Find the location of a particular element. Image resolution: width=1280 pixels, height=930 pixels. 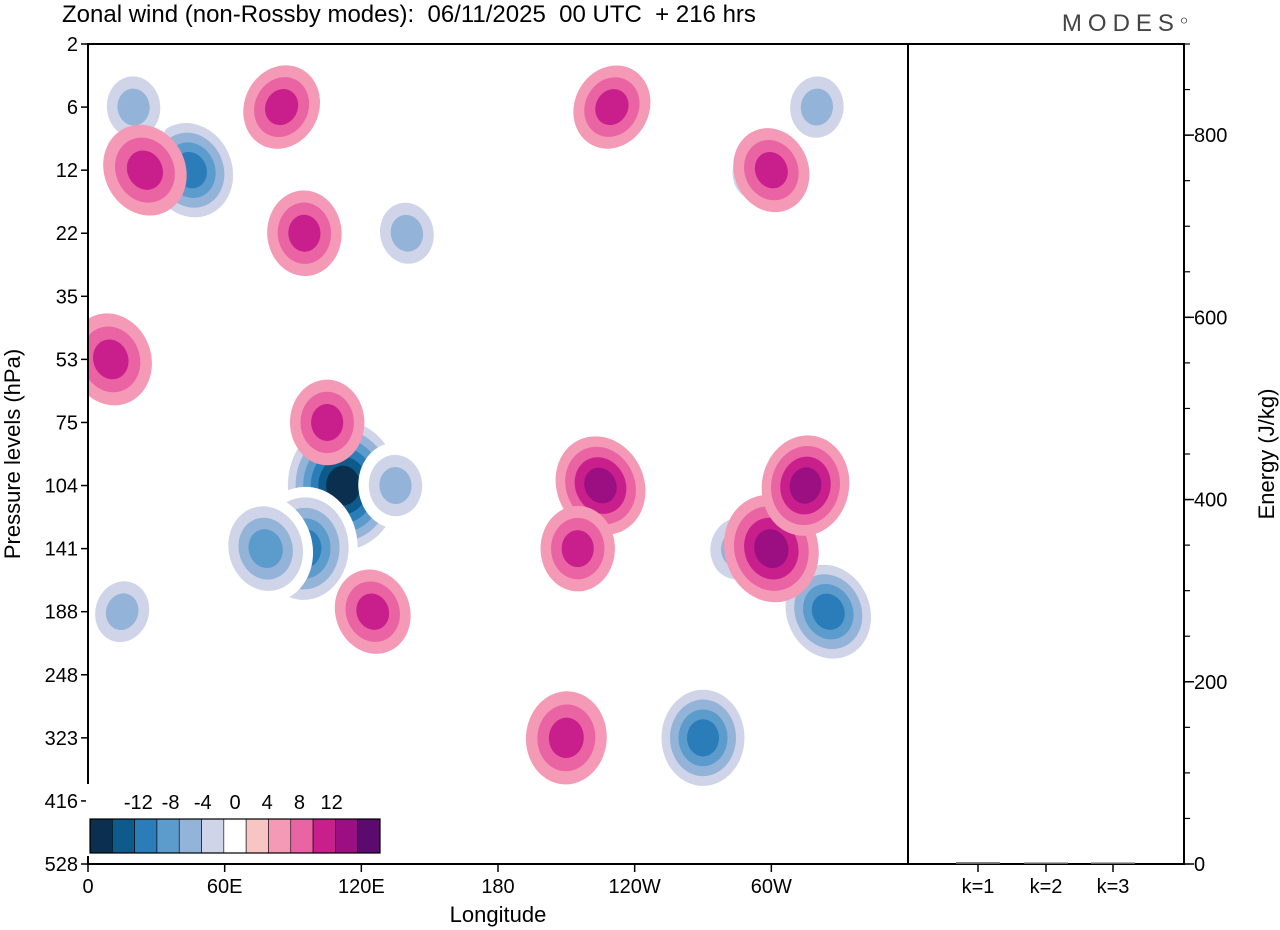

energy-tick-label: 200 is located at coordinates (1210, 683).